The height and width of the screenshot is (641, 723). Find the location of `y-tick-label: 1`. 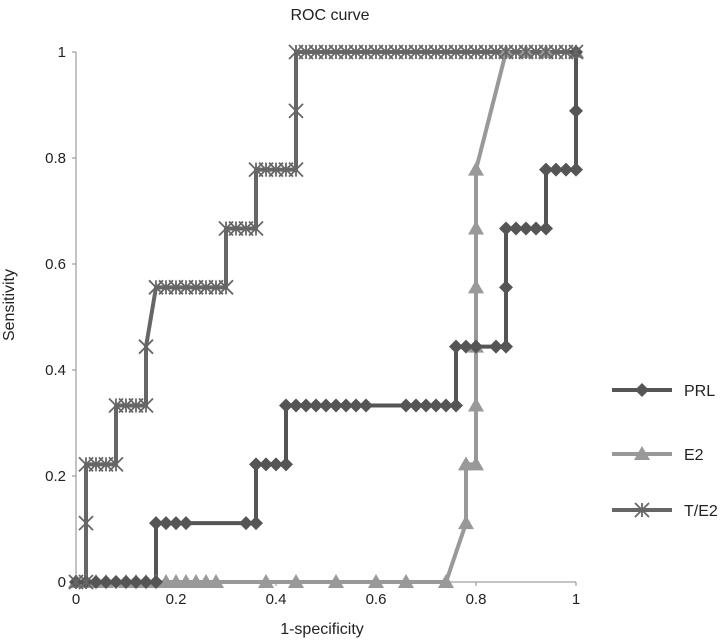

y-tick-label: 1 is located at coordinates (62, 52).